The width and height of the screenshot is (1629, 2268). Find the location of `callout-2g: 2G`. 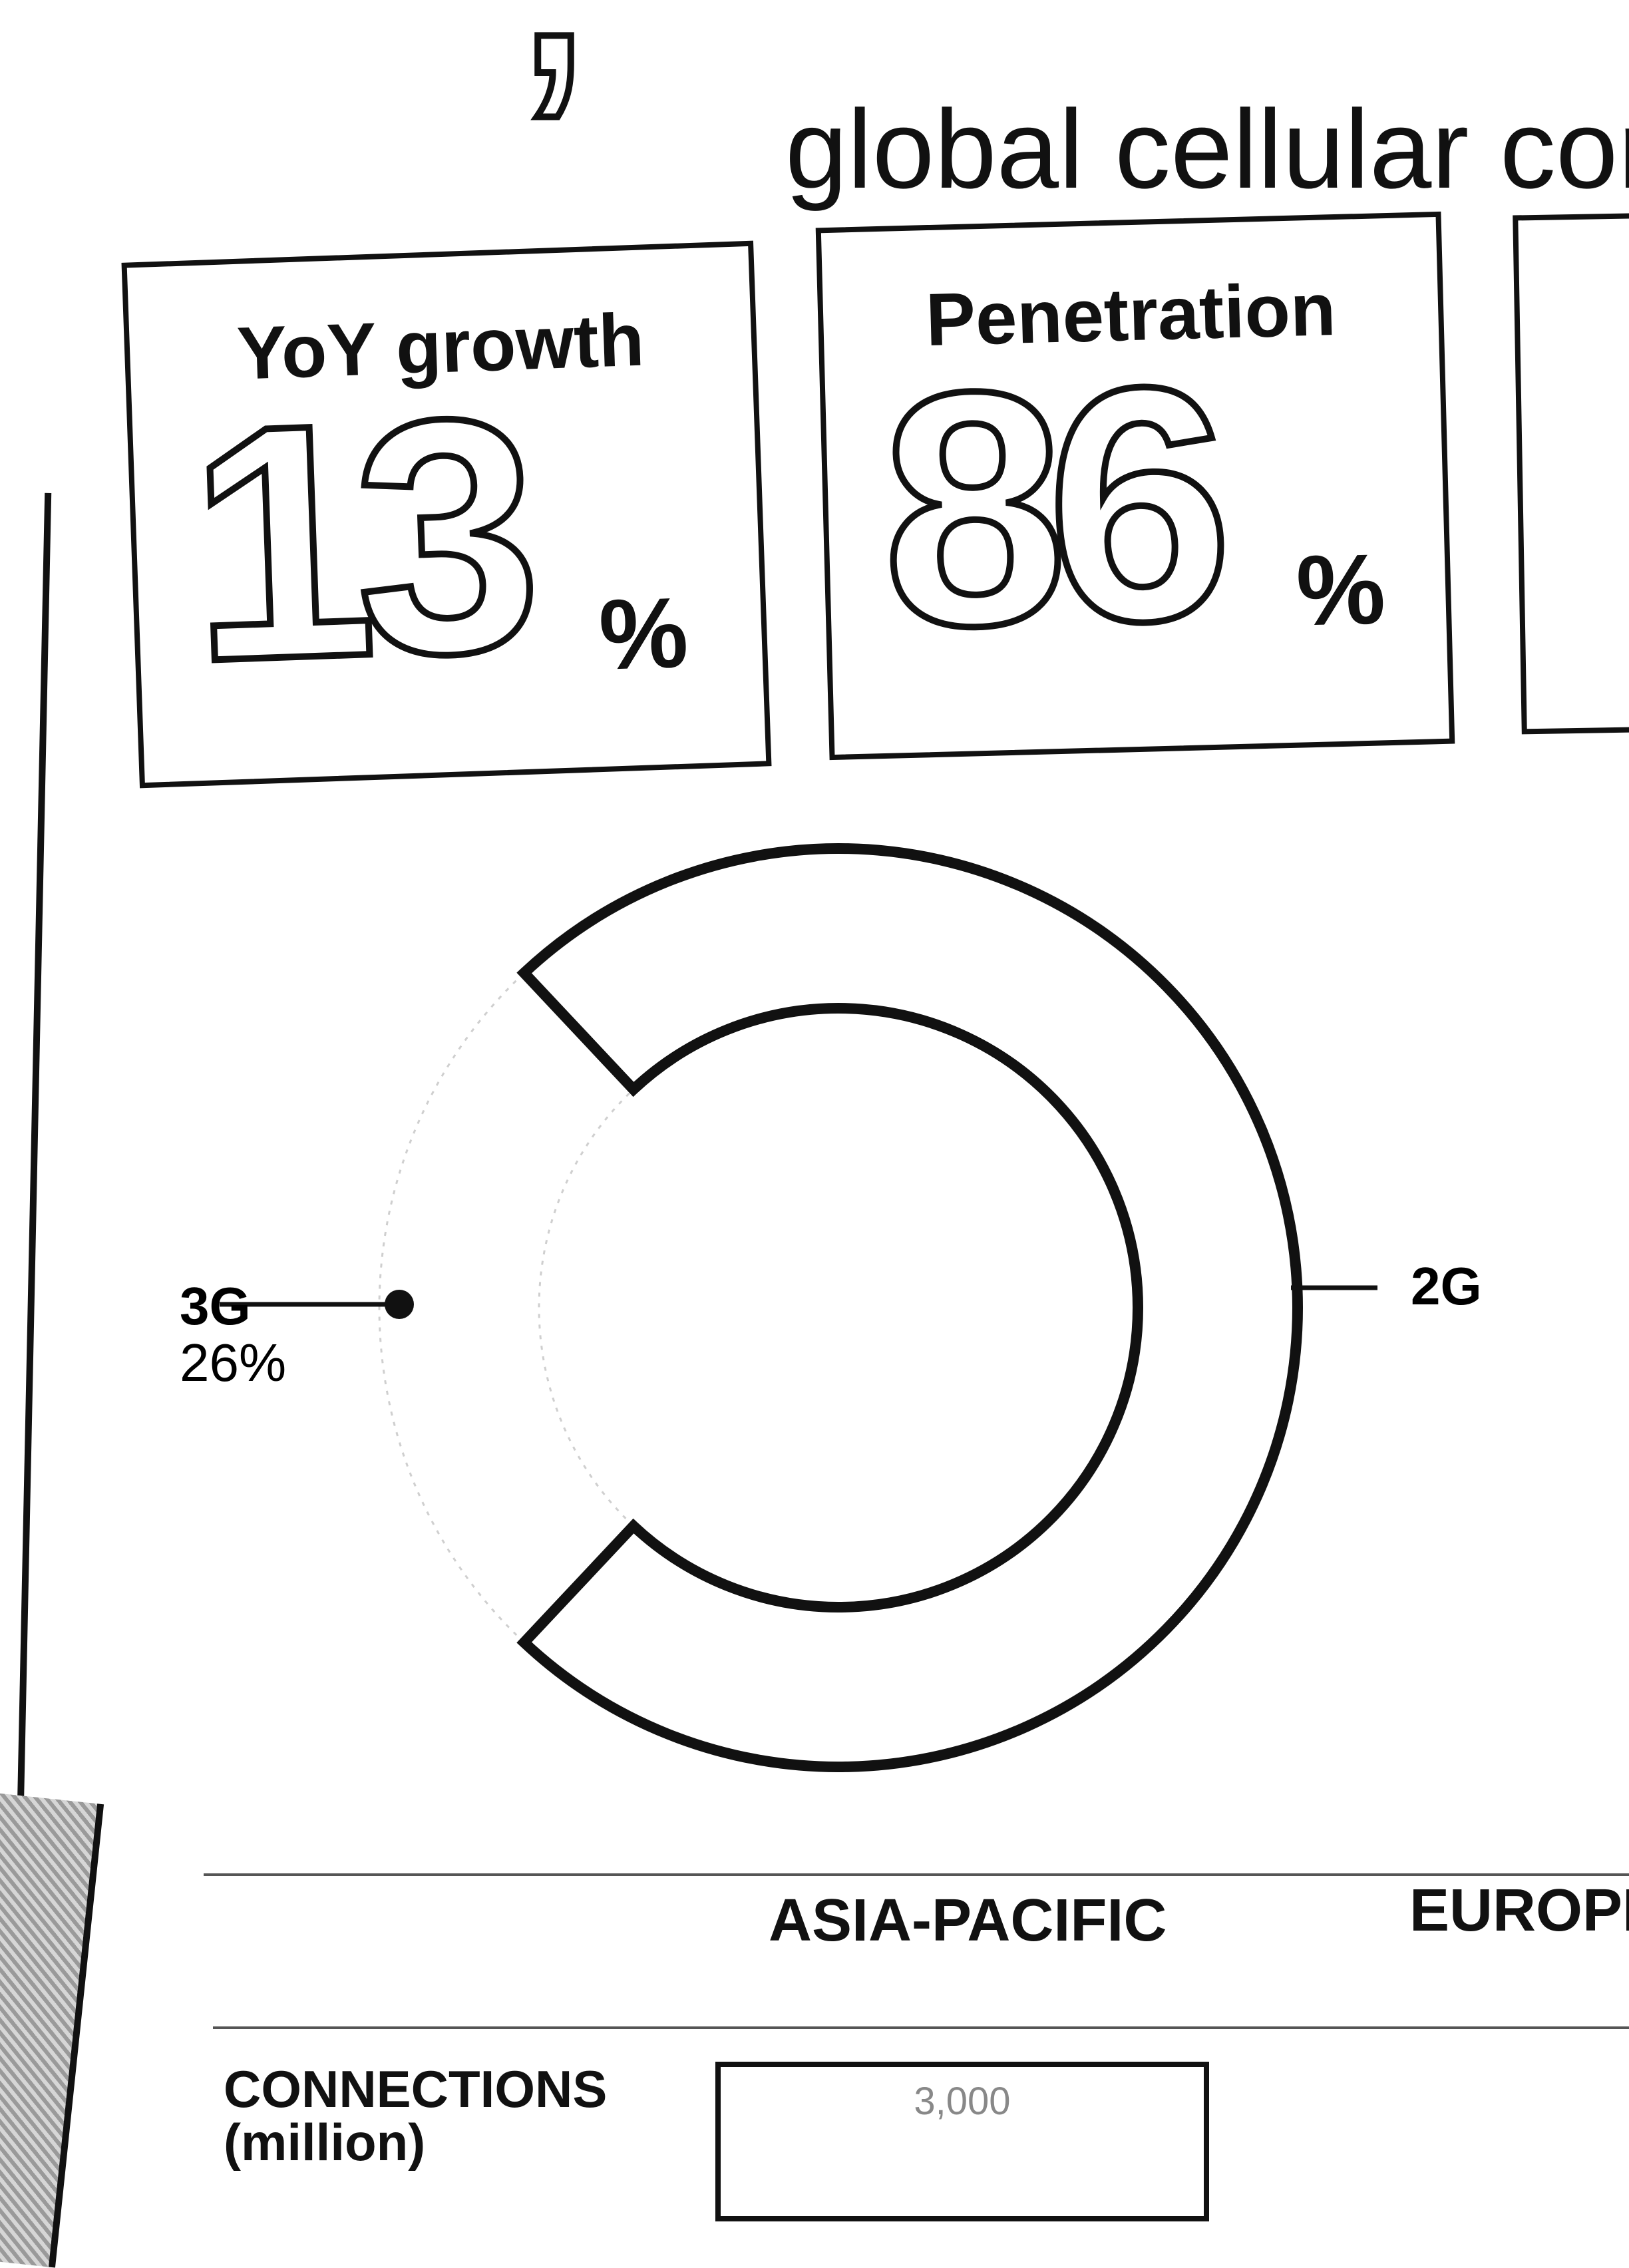

callout-2g: 2G is located at coordinates (1386, 1286).